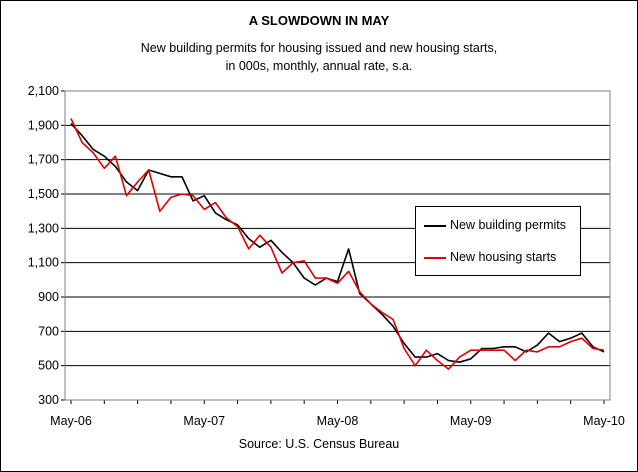  I want to click on y-tick-label: 900, so click(48, 297).